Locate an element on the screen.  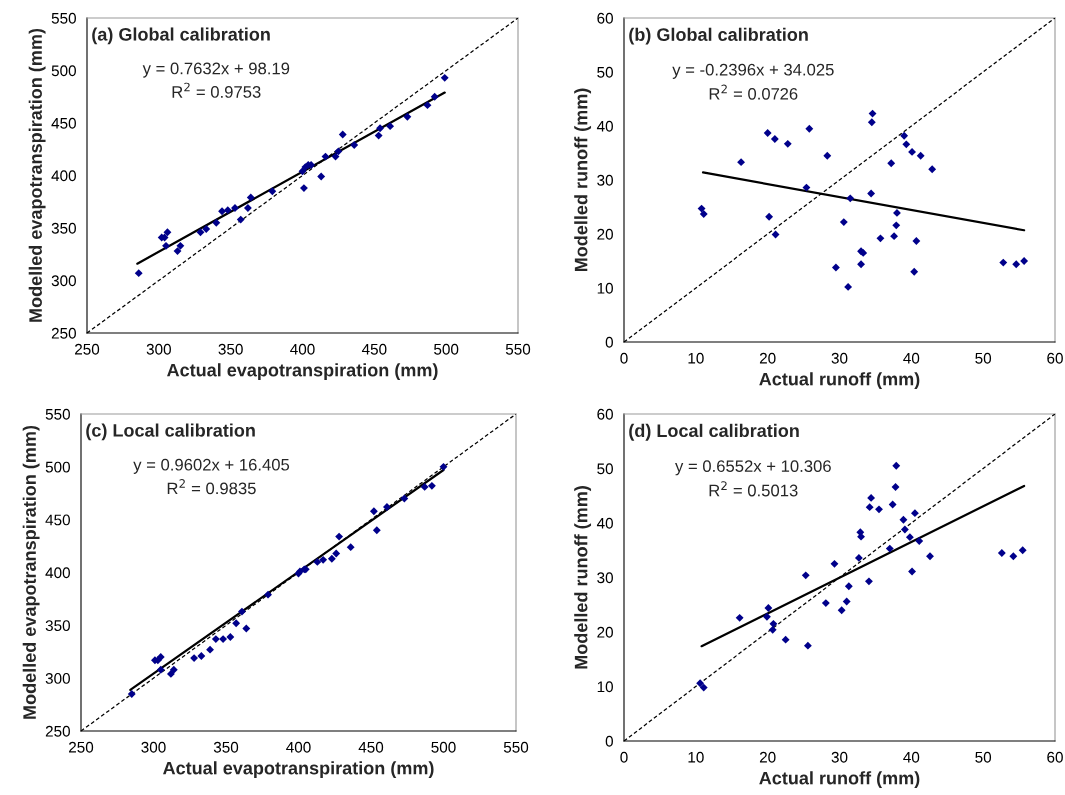
y-tick-label: 40 is located at coordinates (604, 523).